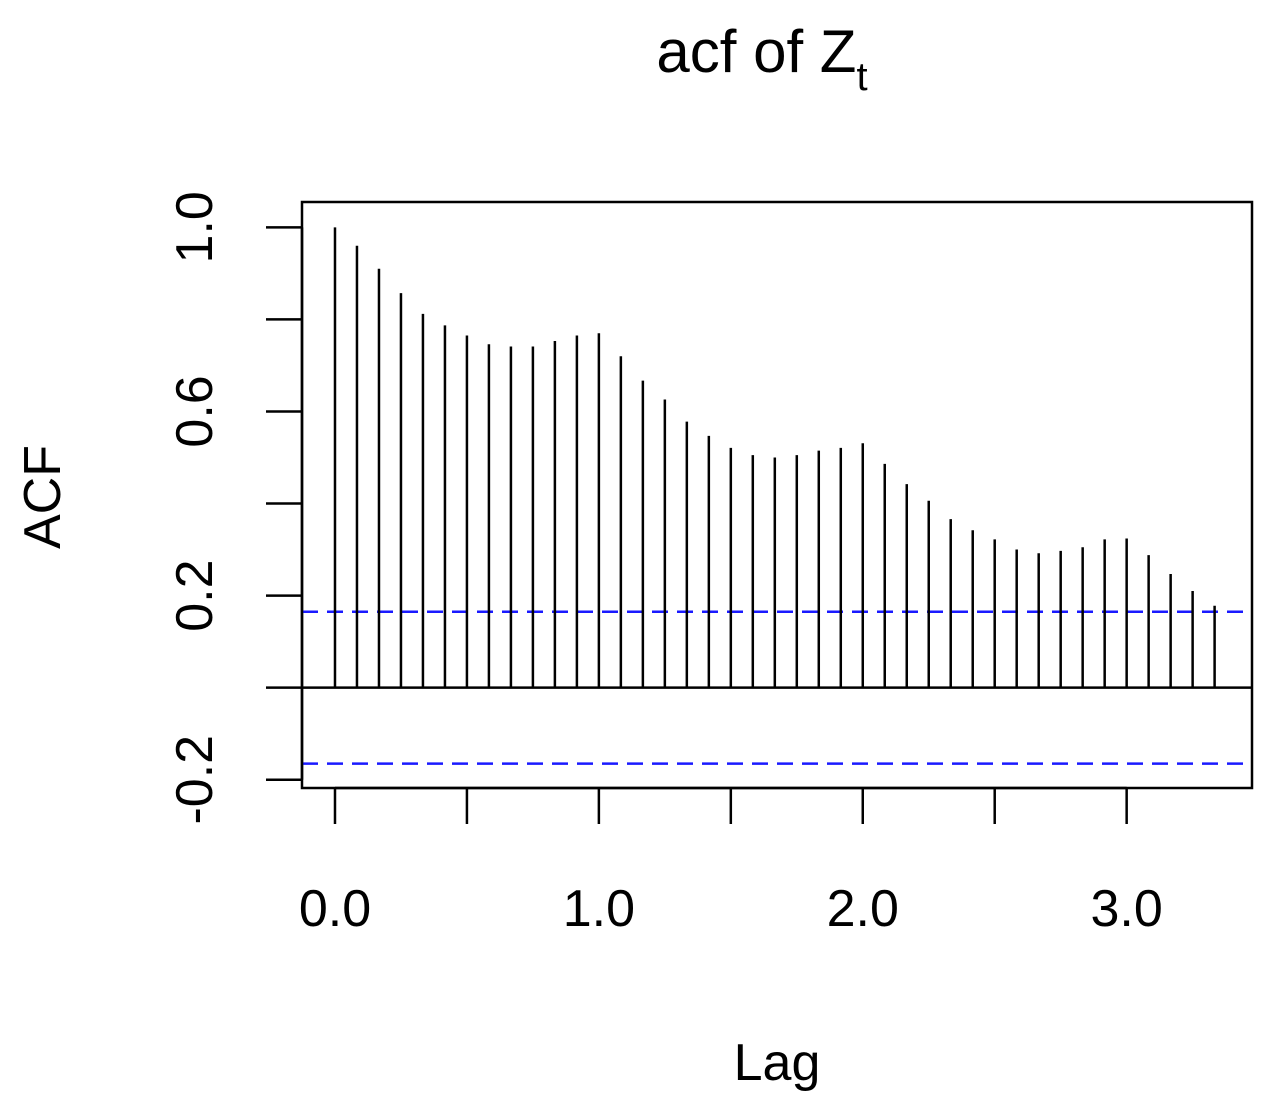 This screenshot has width=1278, height=1102. What do you see at coordinates (195, 780) in the screenshot?
I see `y-tick-label: -0.2` at bounding box center [195, 780].